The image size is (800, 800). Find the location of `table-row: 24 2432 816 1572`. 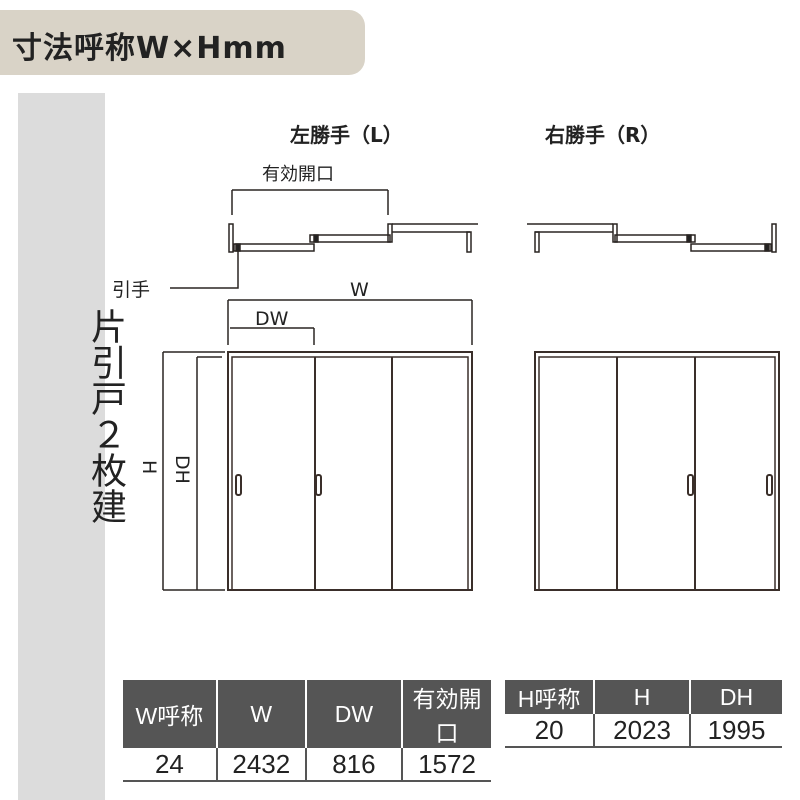

table-row: 24 2432 816 1572 is located at coordinates (307, 765).